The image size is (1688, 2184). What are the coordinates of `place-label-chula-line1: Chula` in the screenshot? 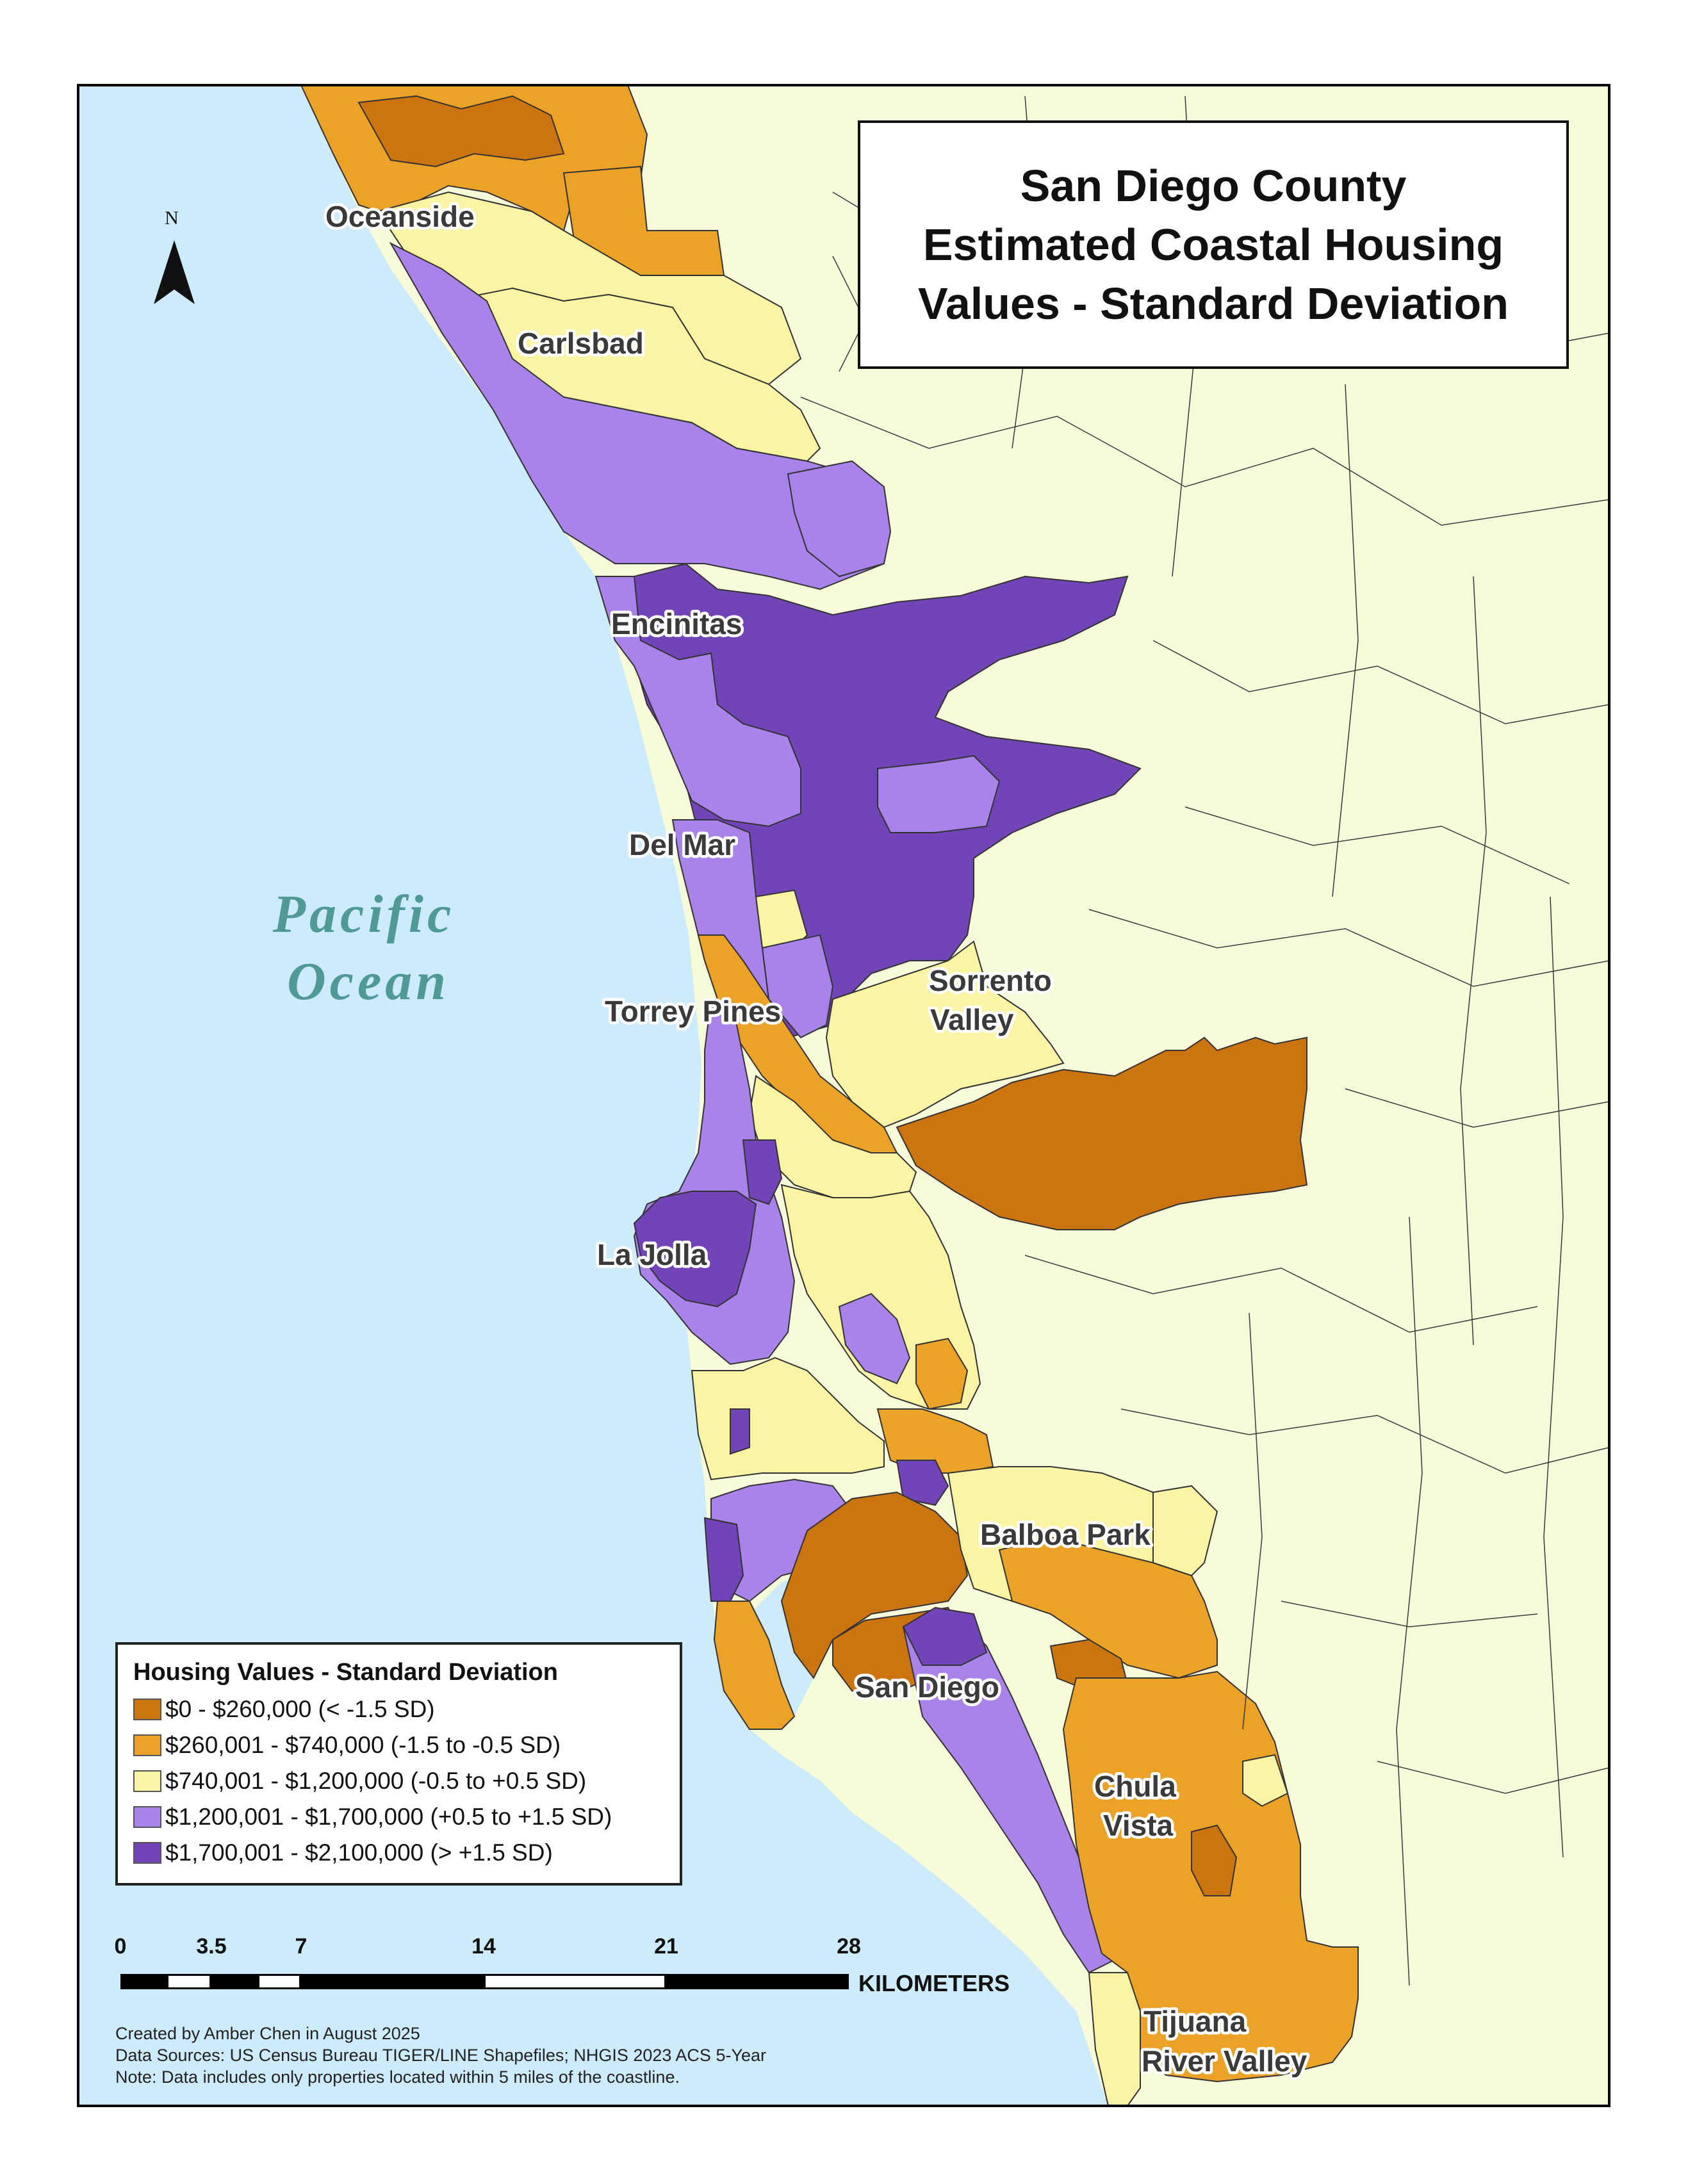 It's located at (1135, 1787).